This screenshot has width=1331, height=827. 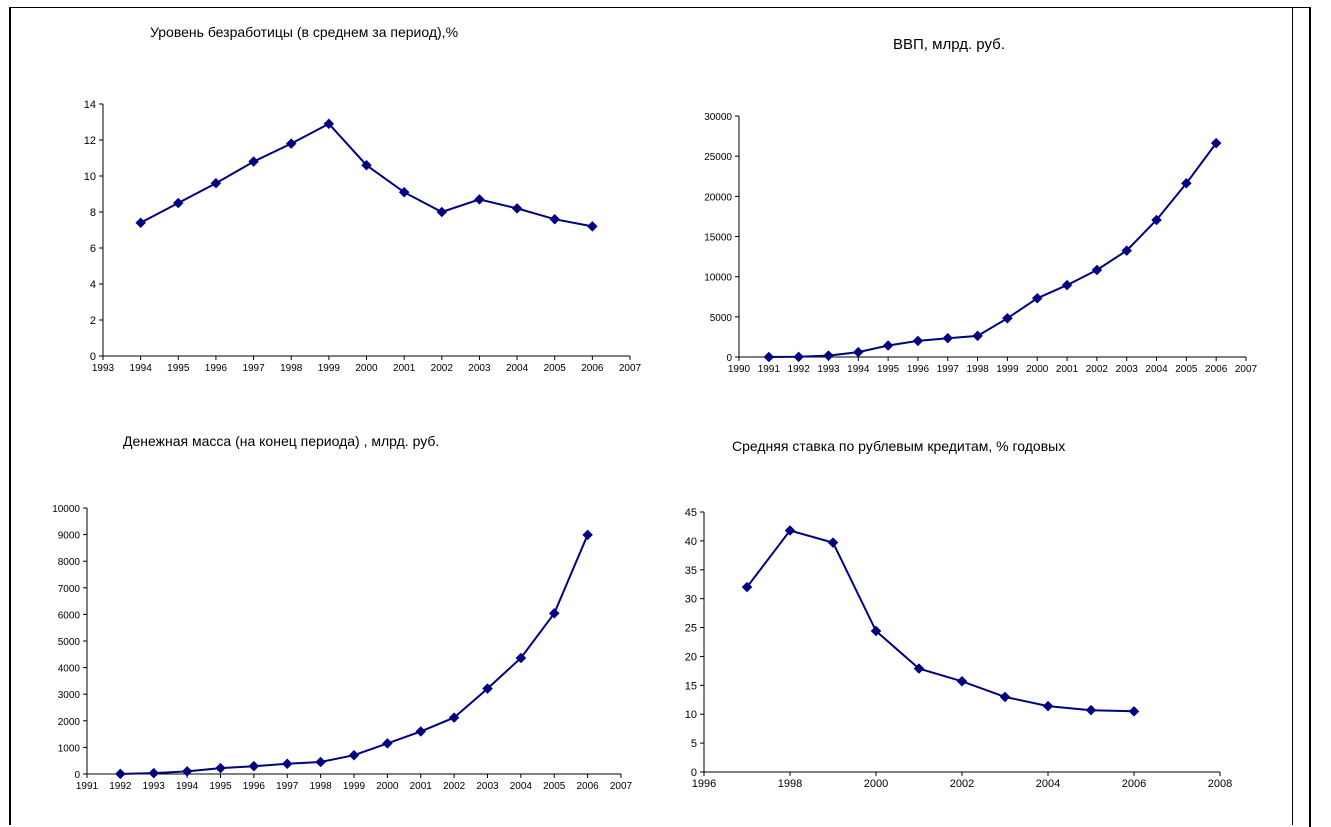 I want to click on y-tick-label: 4000, so click(x=69, y=669).